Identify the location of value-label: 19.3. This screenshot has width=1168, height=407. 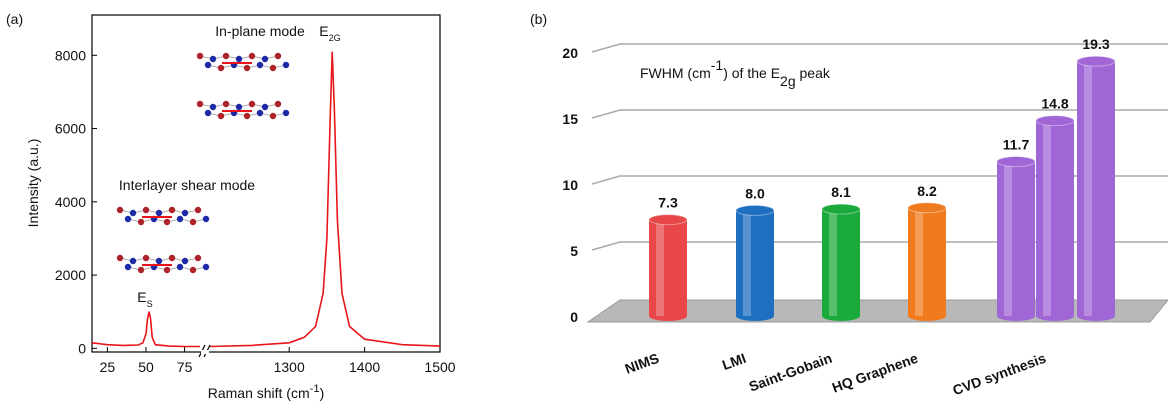
(1095, 44).